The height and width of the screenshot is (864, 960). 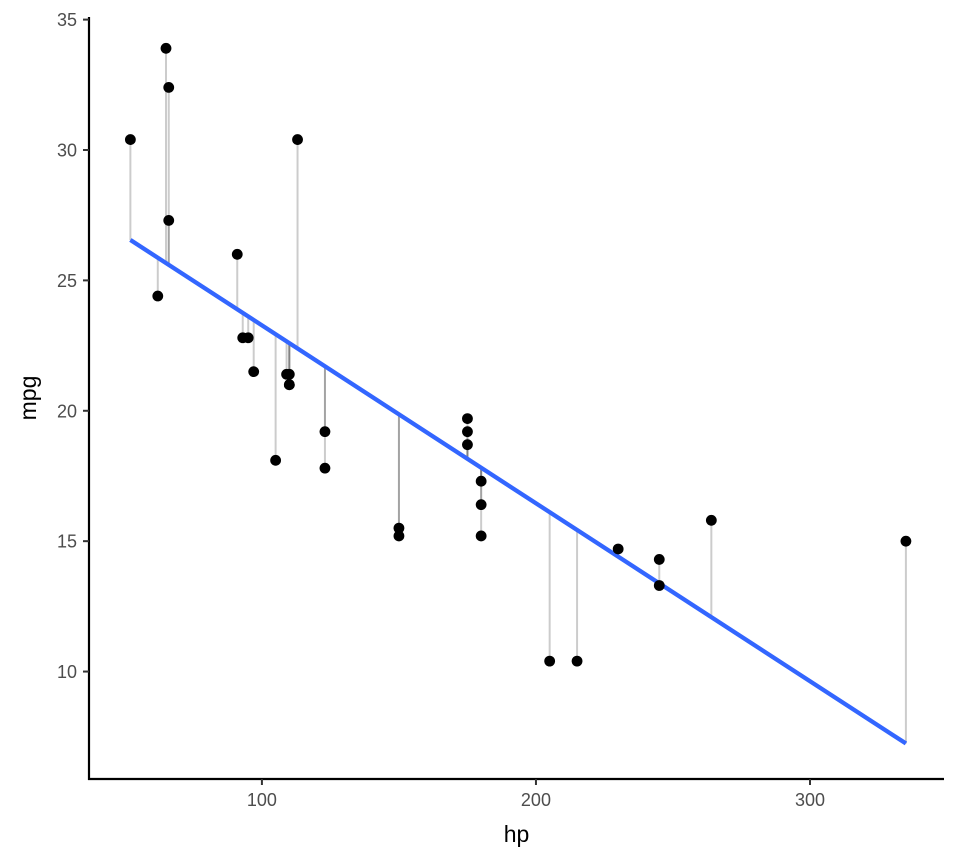 I want to click on y-tick-label: 30, so click(x=67, y=150).